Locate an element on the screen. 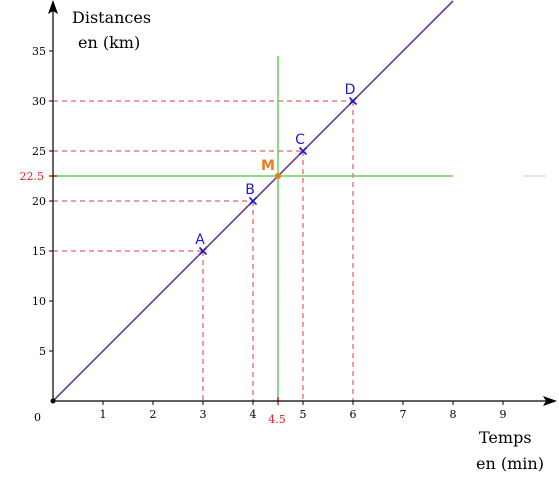 Image resolution: width=559 pixels, height=486 pixels. x-tick-label: 2 is located at coordinates (153, 414).